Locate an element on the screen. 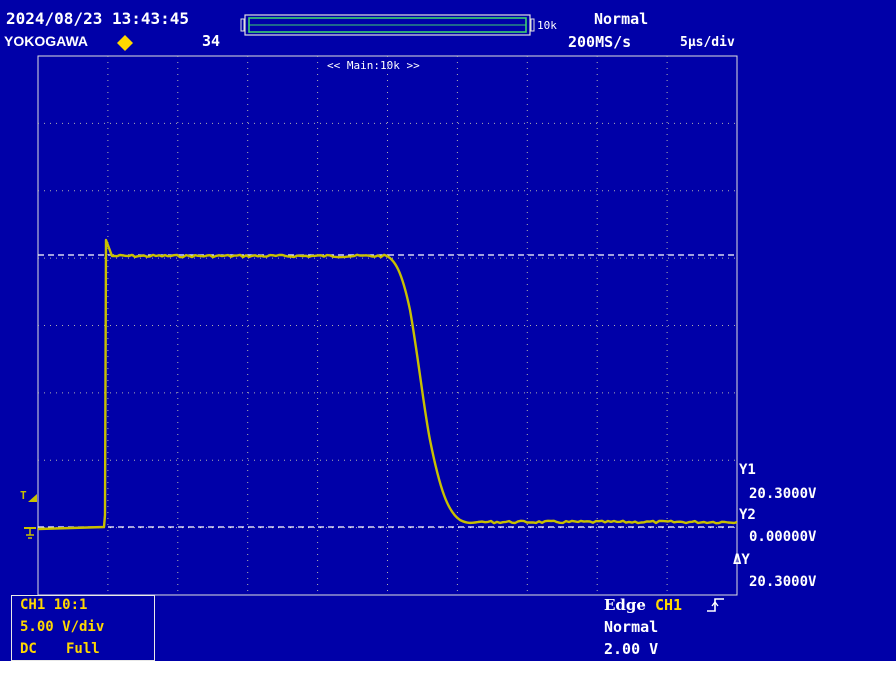 This screenshot has height=675, width=896. cursor-y1-value: 20.3000V is located at coordinates (783, 494).